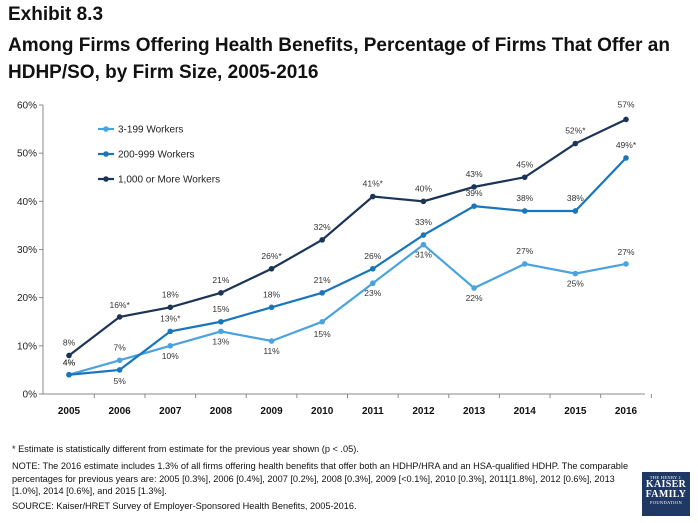 The width and height of the screenshot is (698, 523). I want to click on data-label: 57%, so click(625, 104).